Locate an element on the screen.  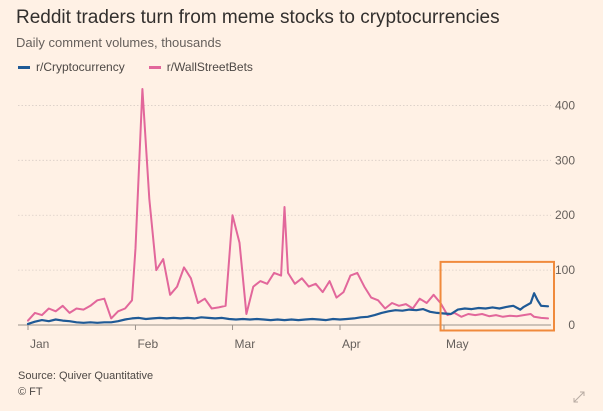
source-note: Source: Quiver Quantitative is located at coordinates (86, 376).